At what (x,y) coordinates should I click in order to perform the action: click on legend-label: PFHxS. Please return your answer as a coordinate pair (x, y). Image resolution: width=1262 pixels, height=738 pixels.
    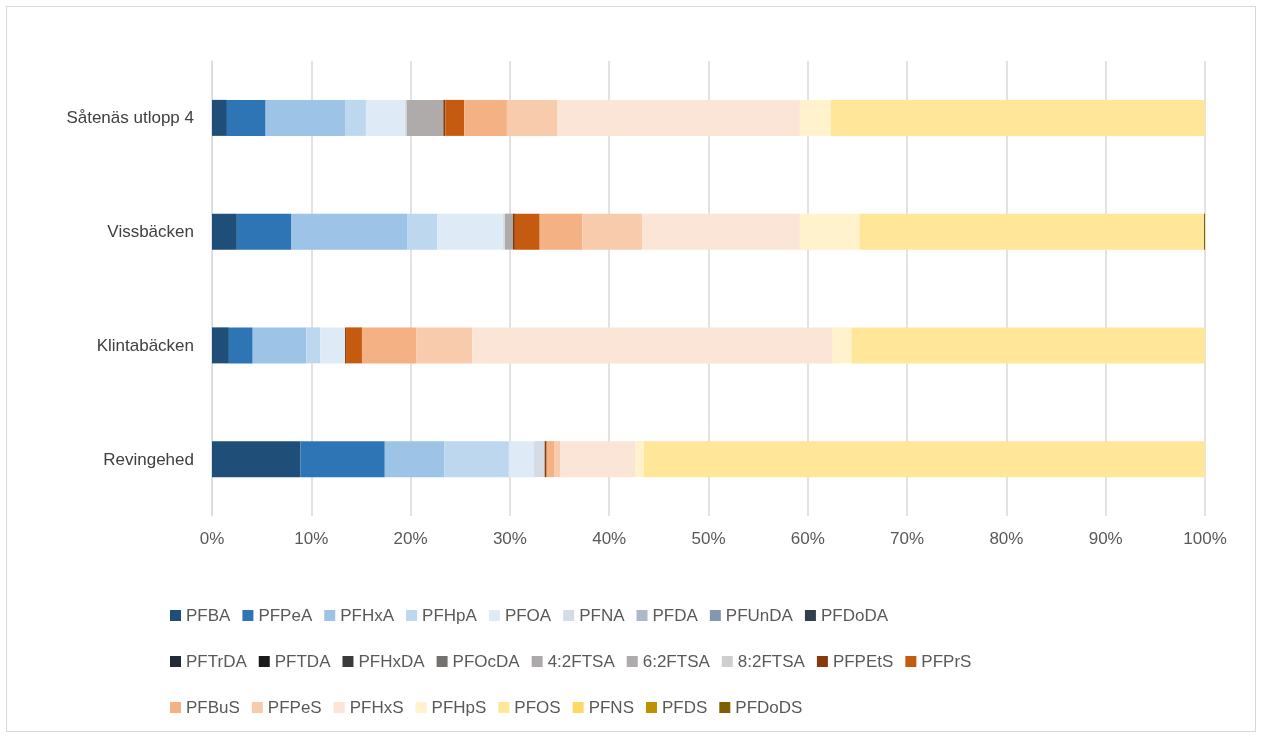
    Looking at the image, I should click on (376, 707).